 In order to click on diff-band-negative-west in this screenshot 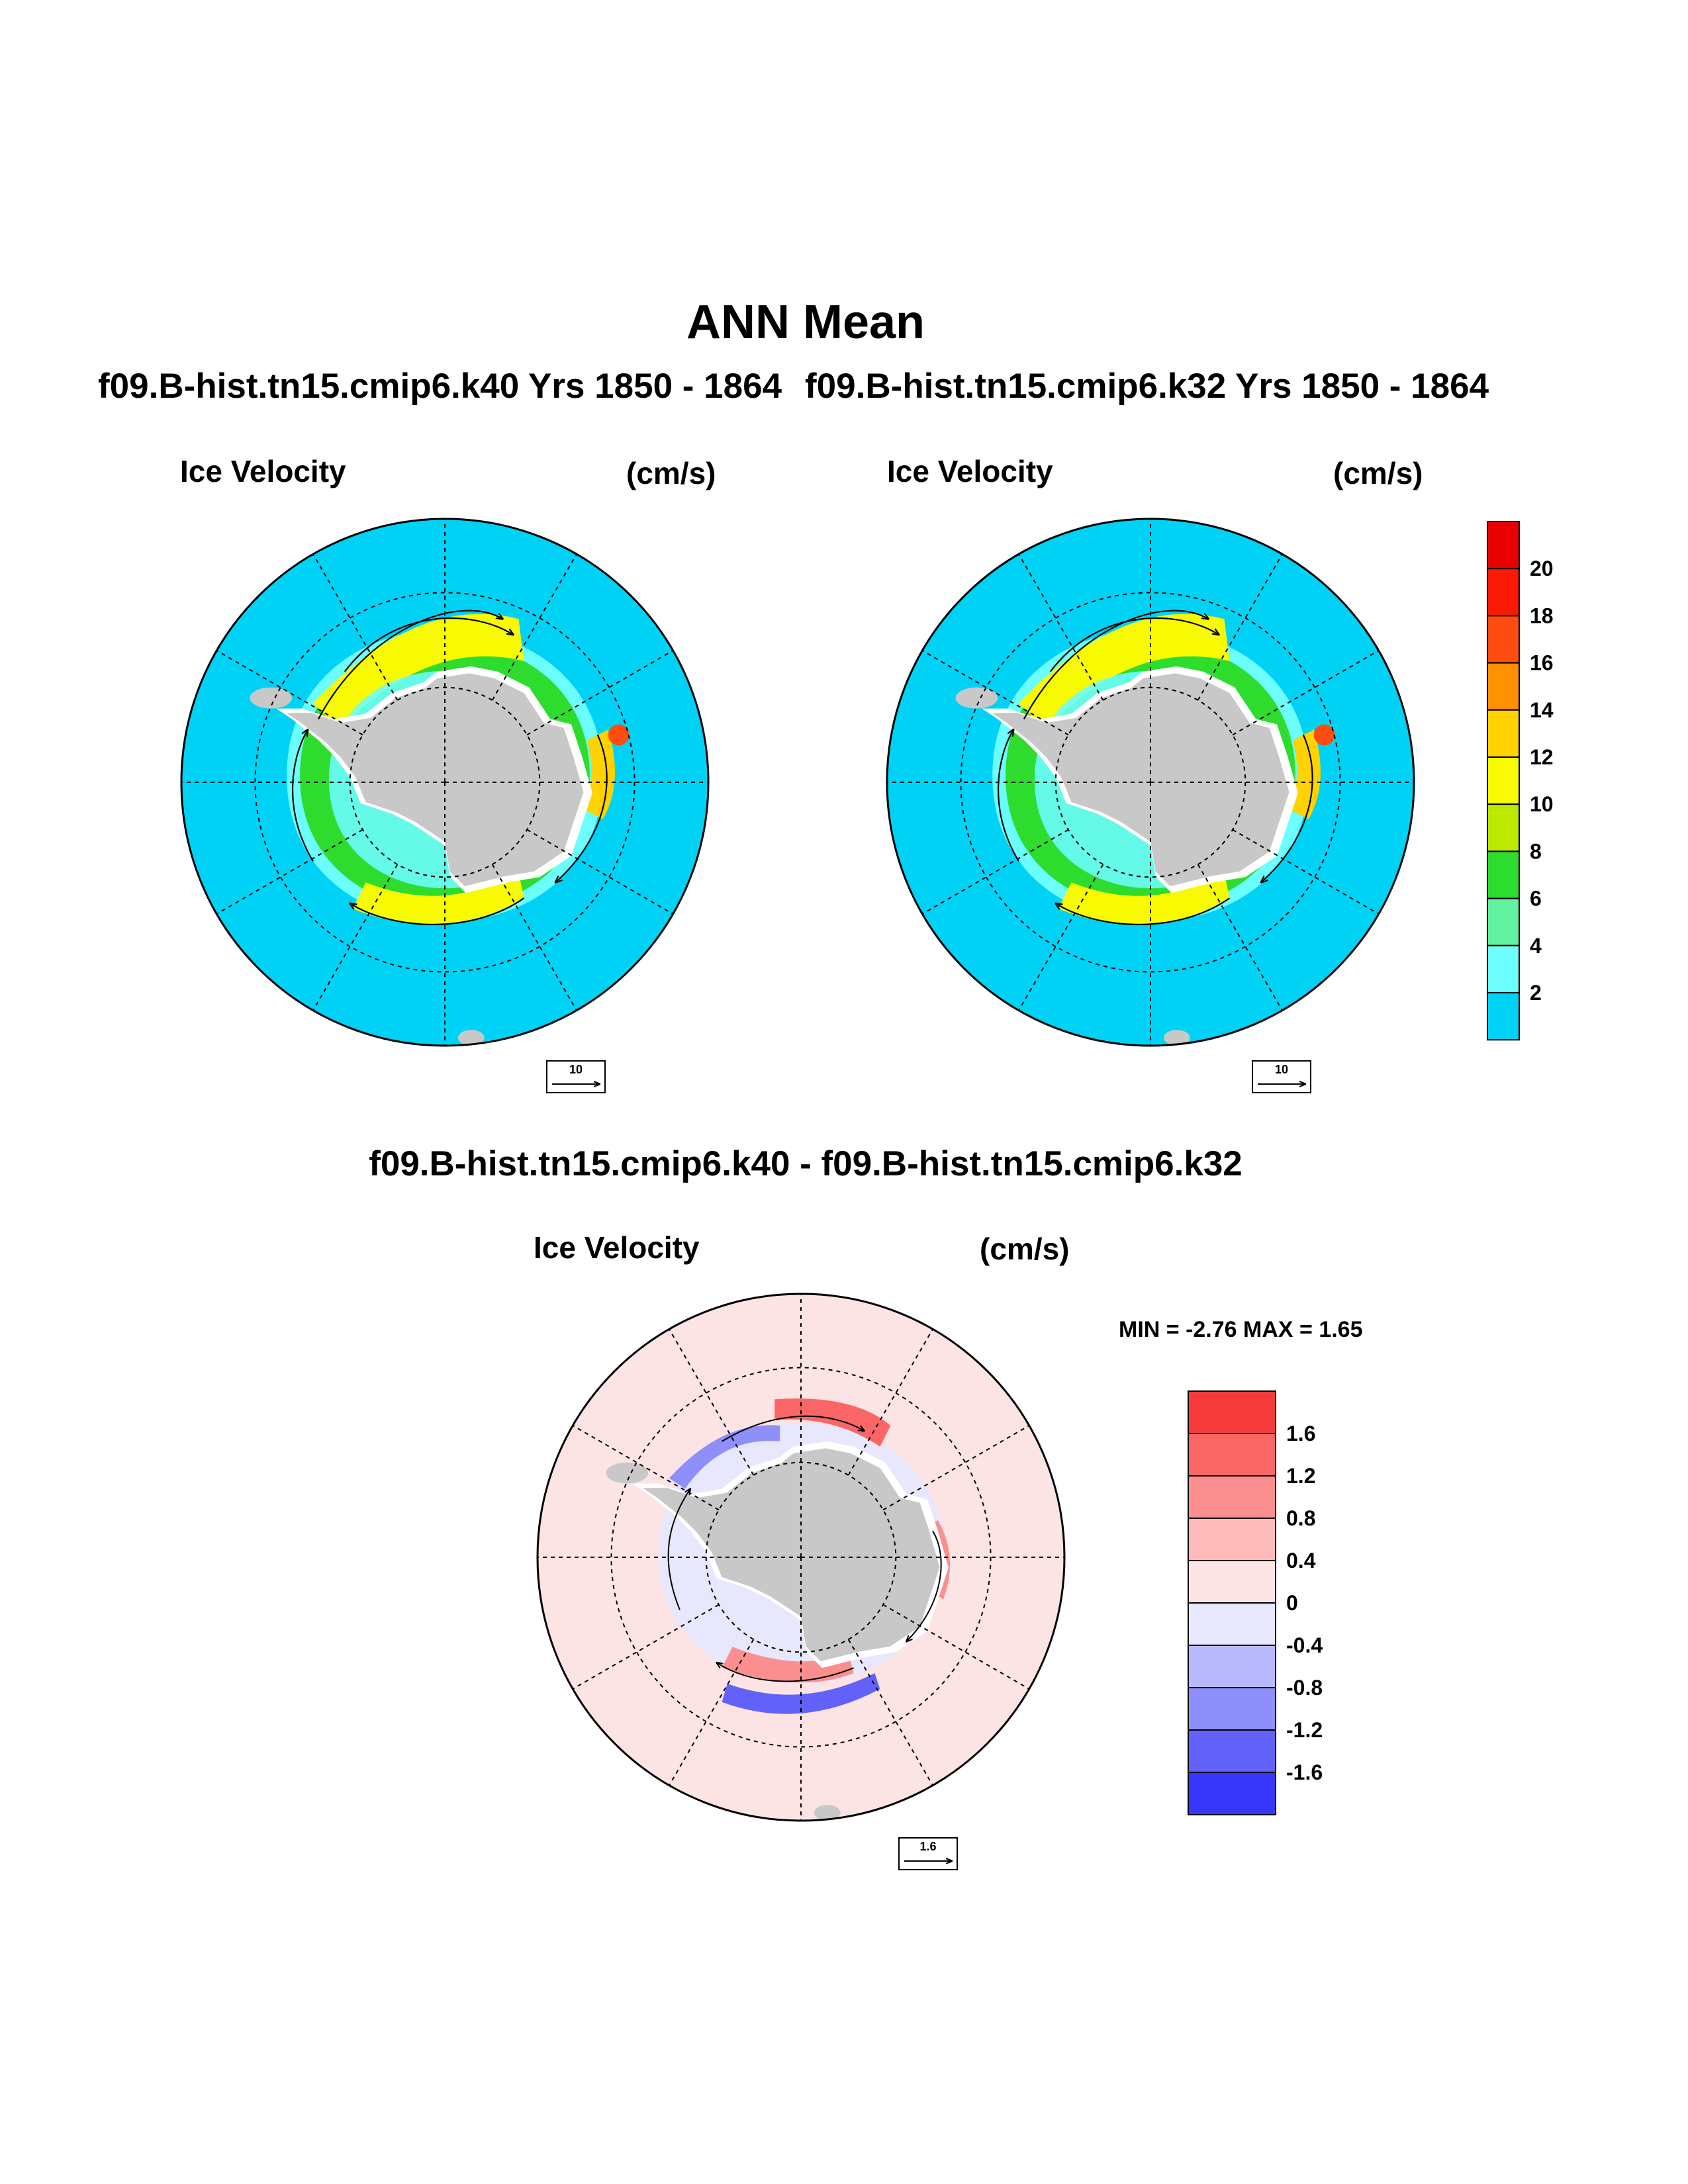, I will do `click(724, 1457)`.